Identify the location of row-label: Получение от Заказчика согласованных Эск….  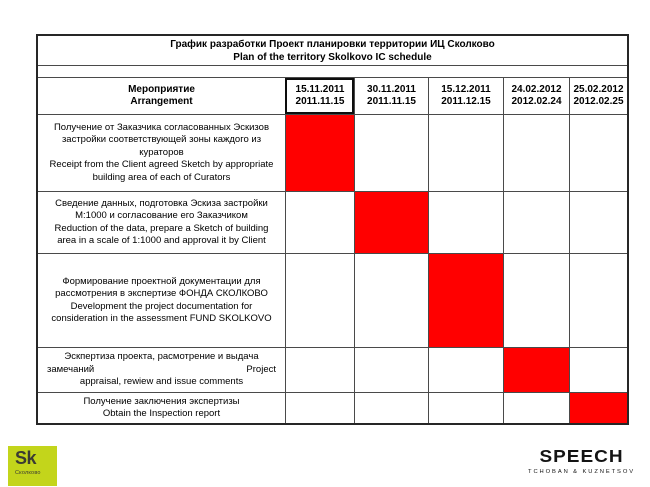
(161, 153).